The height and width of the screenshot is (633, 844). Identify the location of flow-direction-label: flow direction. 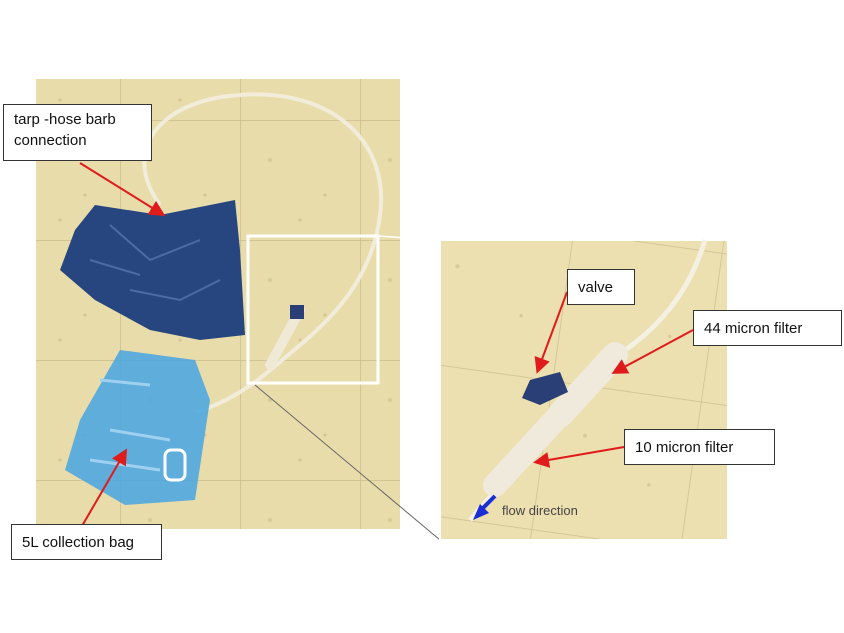
(540, 510).